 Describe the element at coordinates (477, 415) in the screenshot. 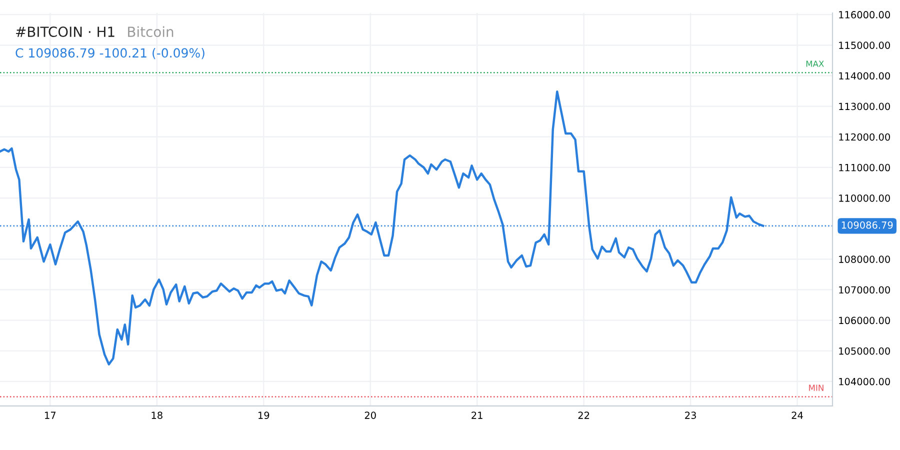

I see `x-tick-label: 21` at that location.